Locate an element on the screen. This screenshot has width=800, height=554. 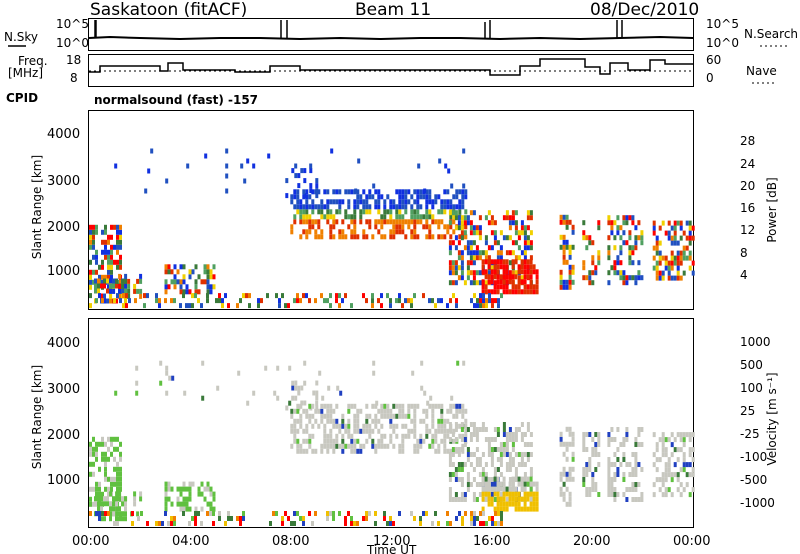
power-ytick-2000: 2000 is located at coordinates (64, 227).